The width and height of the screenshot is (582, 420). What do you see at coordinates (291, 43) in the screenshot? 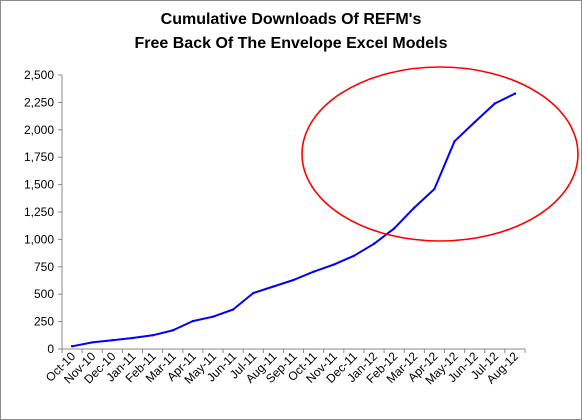
I see `chart-title-line-2: Free Back Of The Envelope Excel Models` at bounding box center [291, 43].